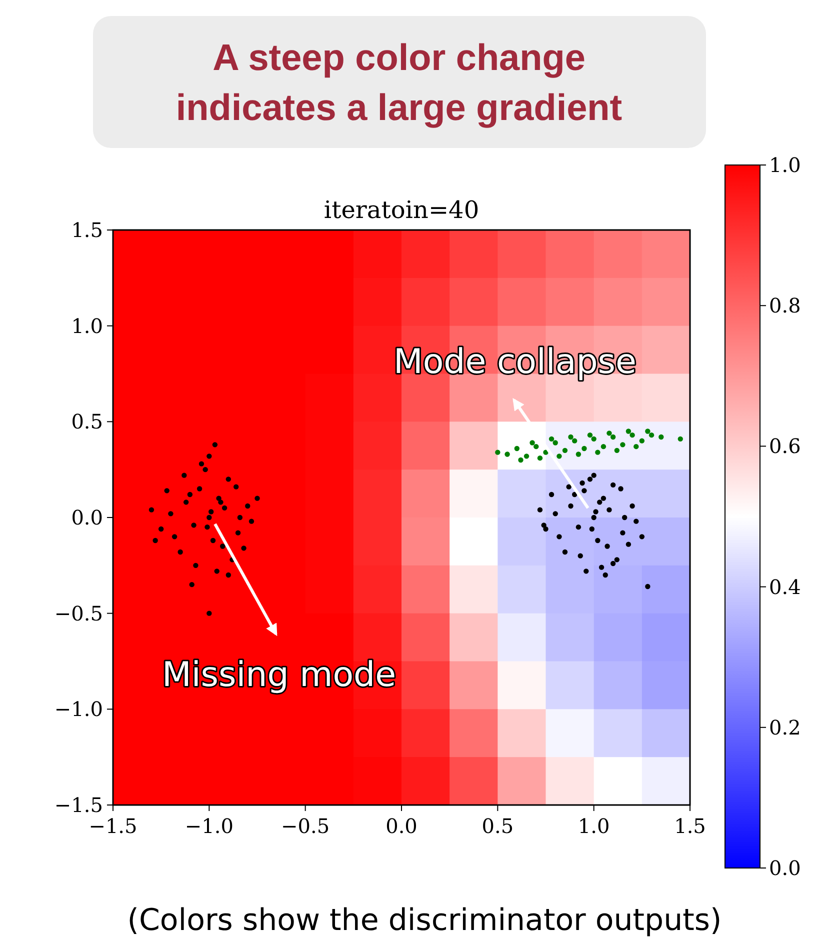 This screenshot has width=833, height=949. What do you see at coordinates (78, 805) in the screenshot?
I see `y-tick-label: −1.5` at bounding box center [78, 805].